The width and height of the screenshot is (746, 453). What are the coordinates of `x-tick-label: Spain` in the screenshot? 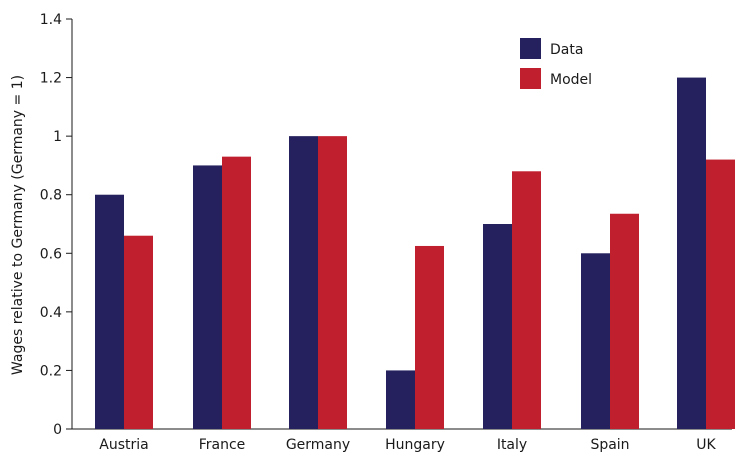 It's located at (609, 445).